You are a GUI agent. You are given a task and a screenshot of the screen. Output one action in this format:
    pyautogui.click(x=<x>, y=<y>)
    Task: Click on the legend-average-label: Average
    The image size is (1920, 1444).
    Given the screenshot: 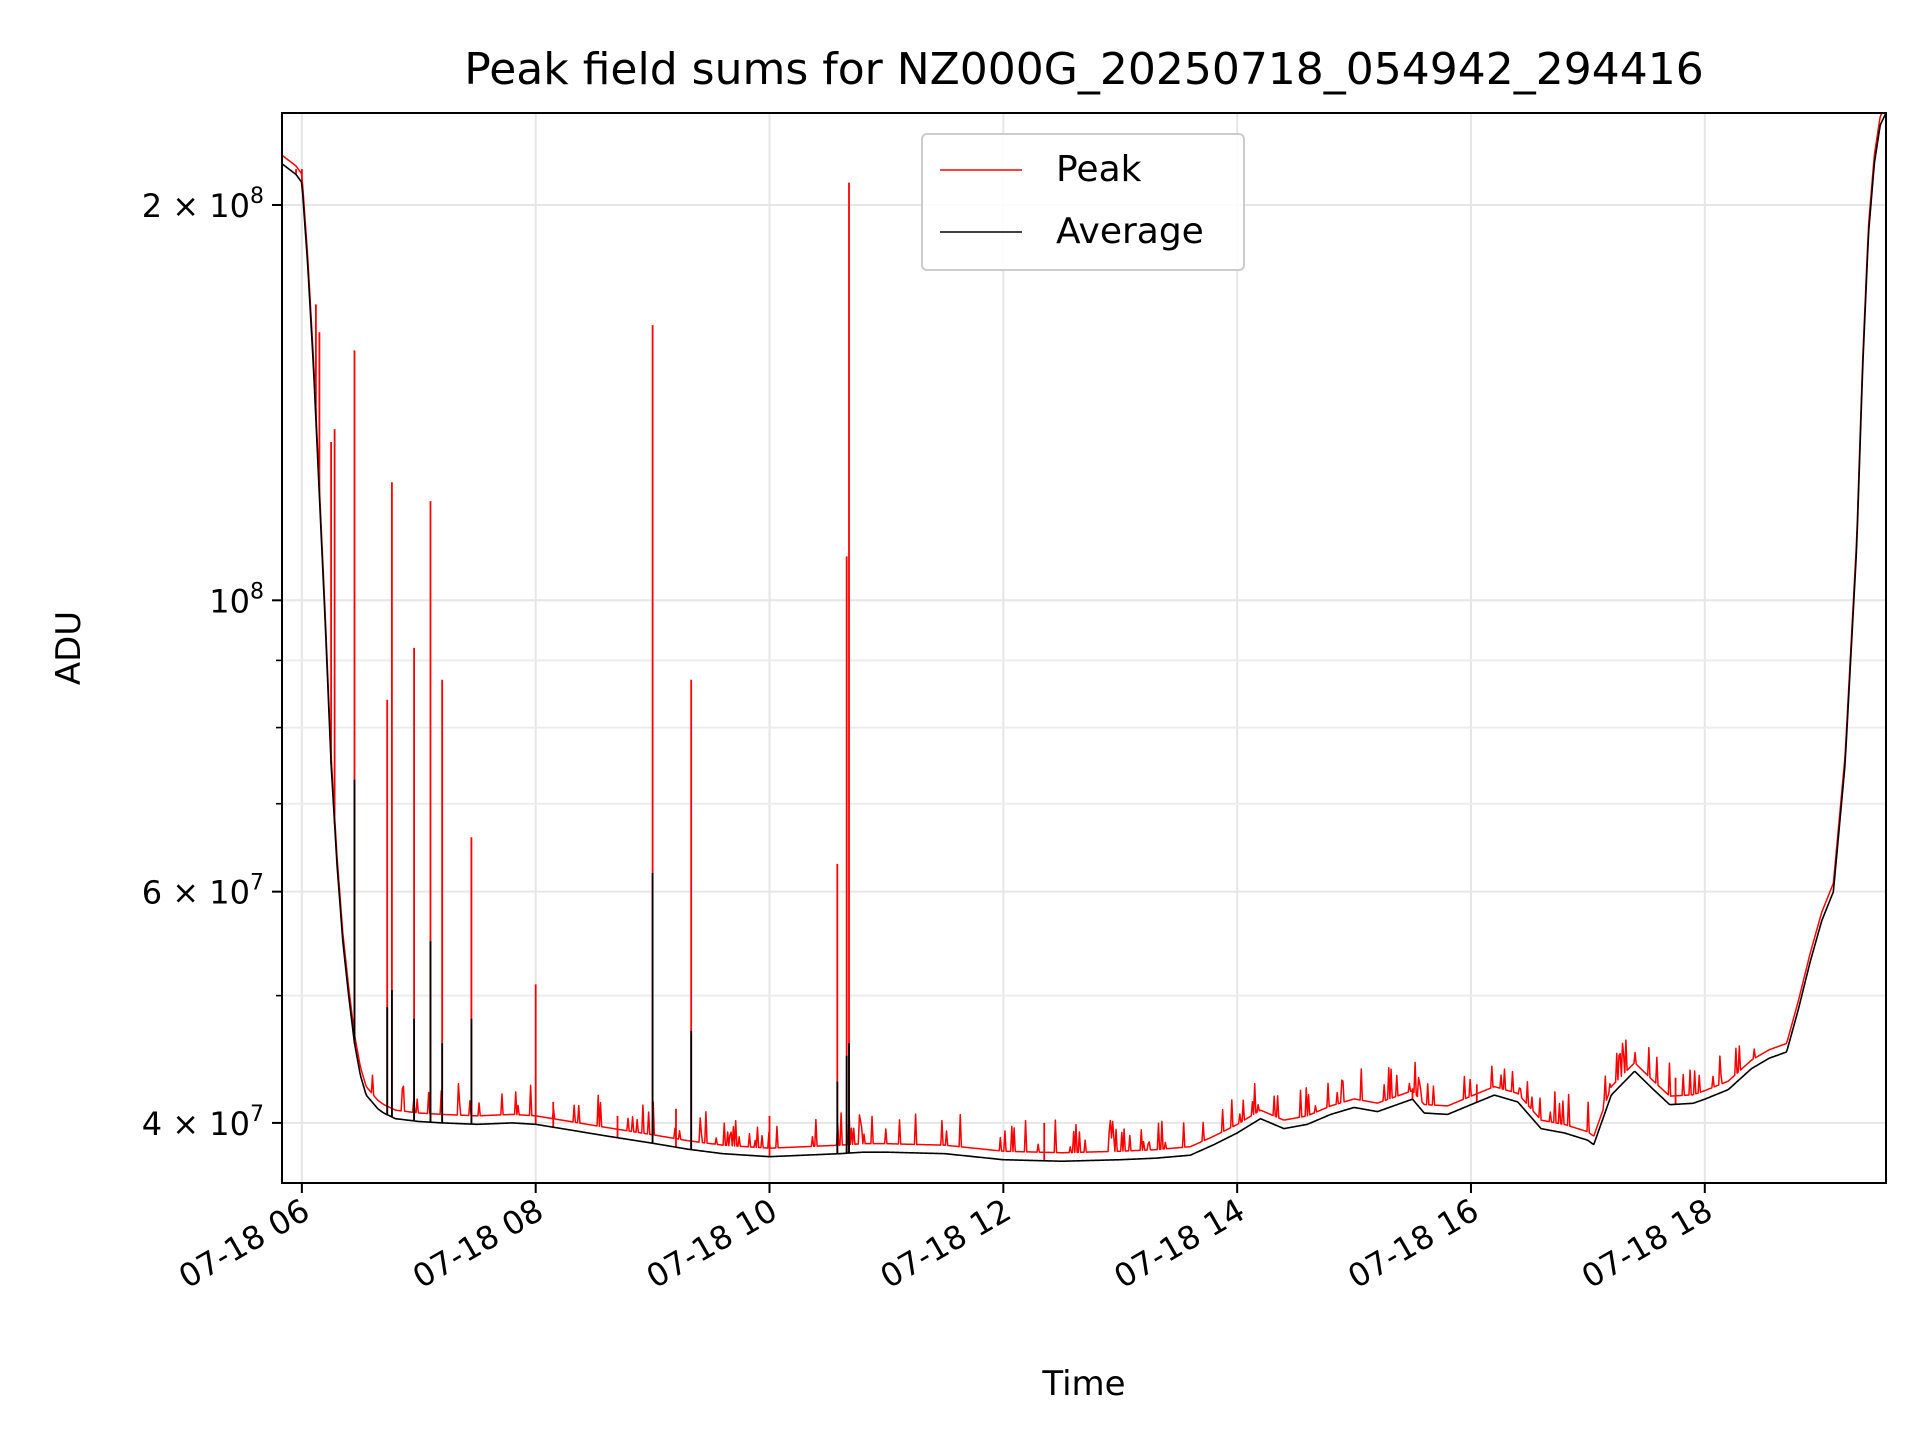 What is the action you would take?
    pyautogui.click(x=1130, y=231)
    